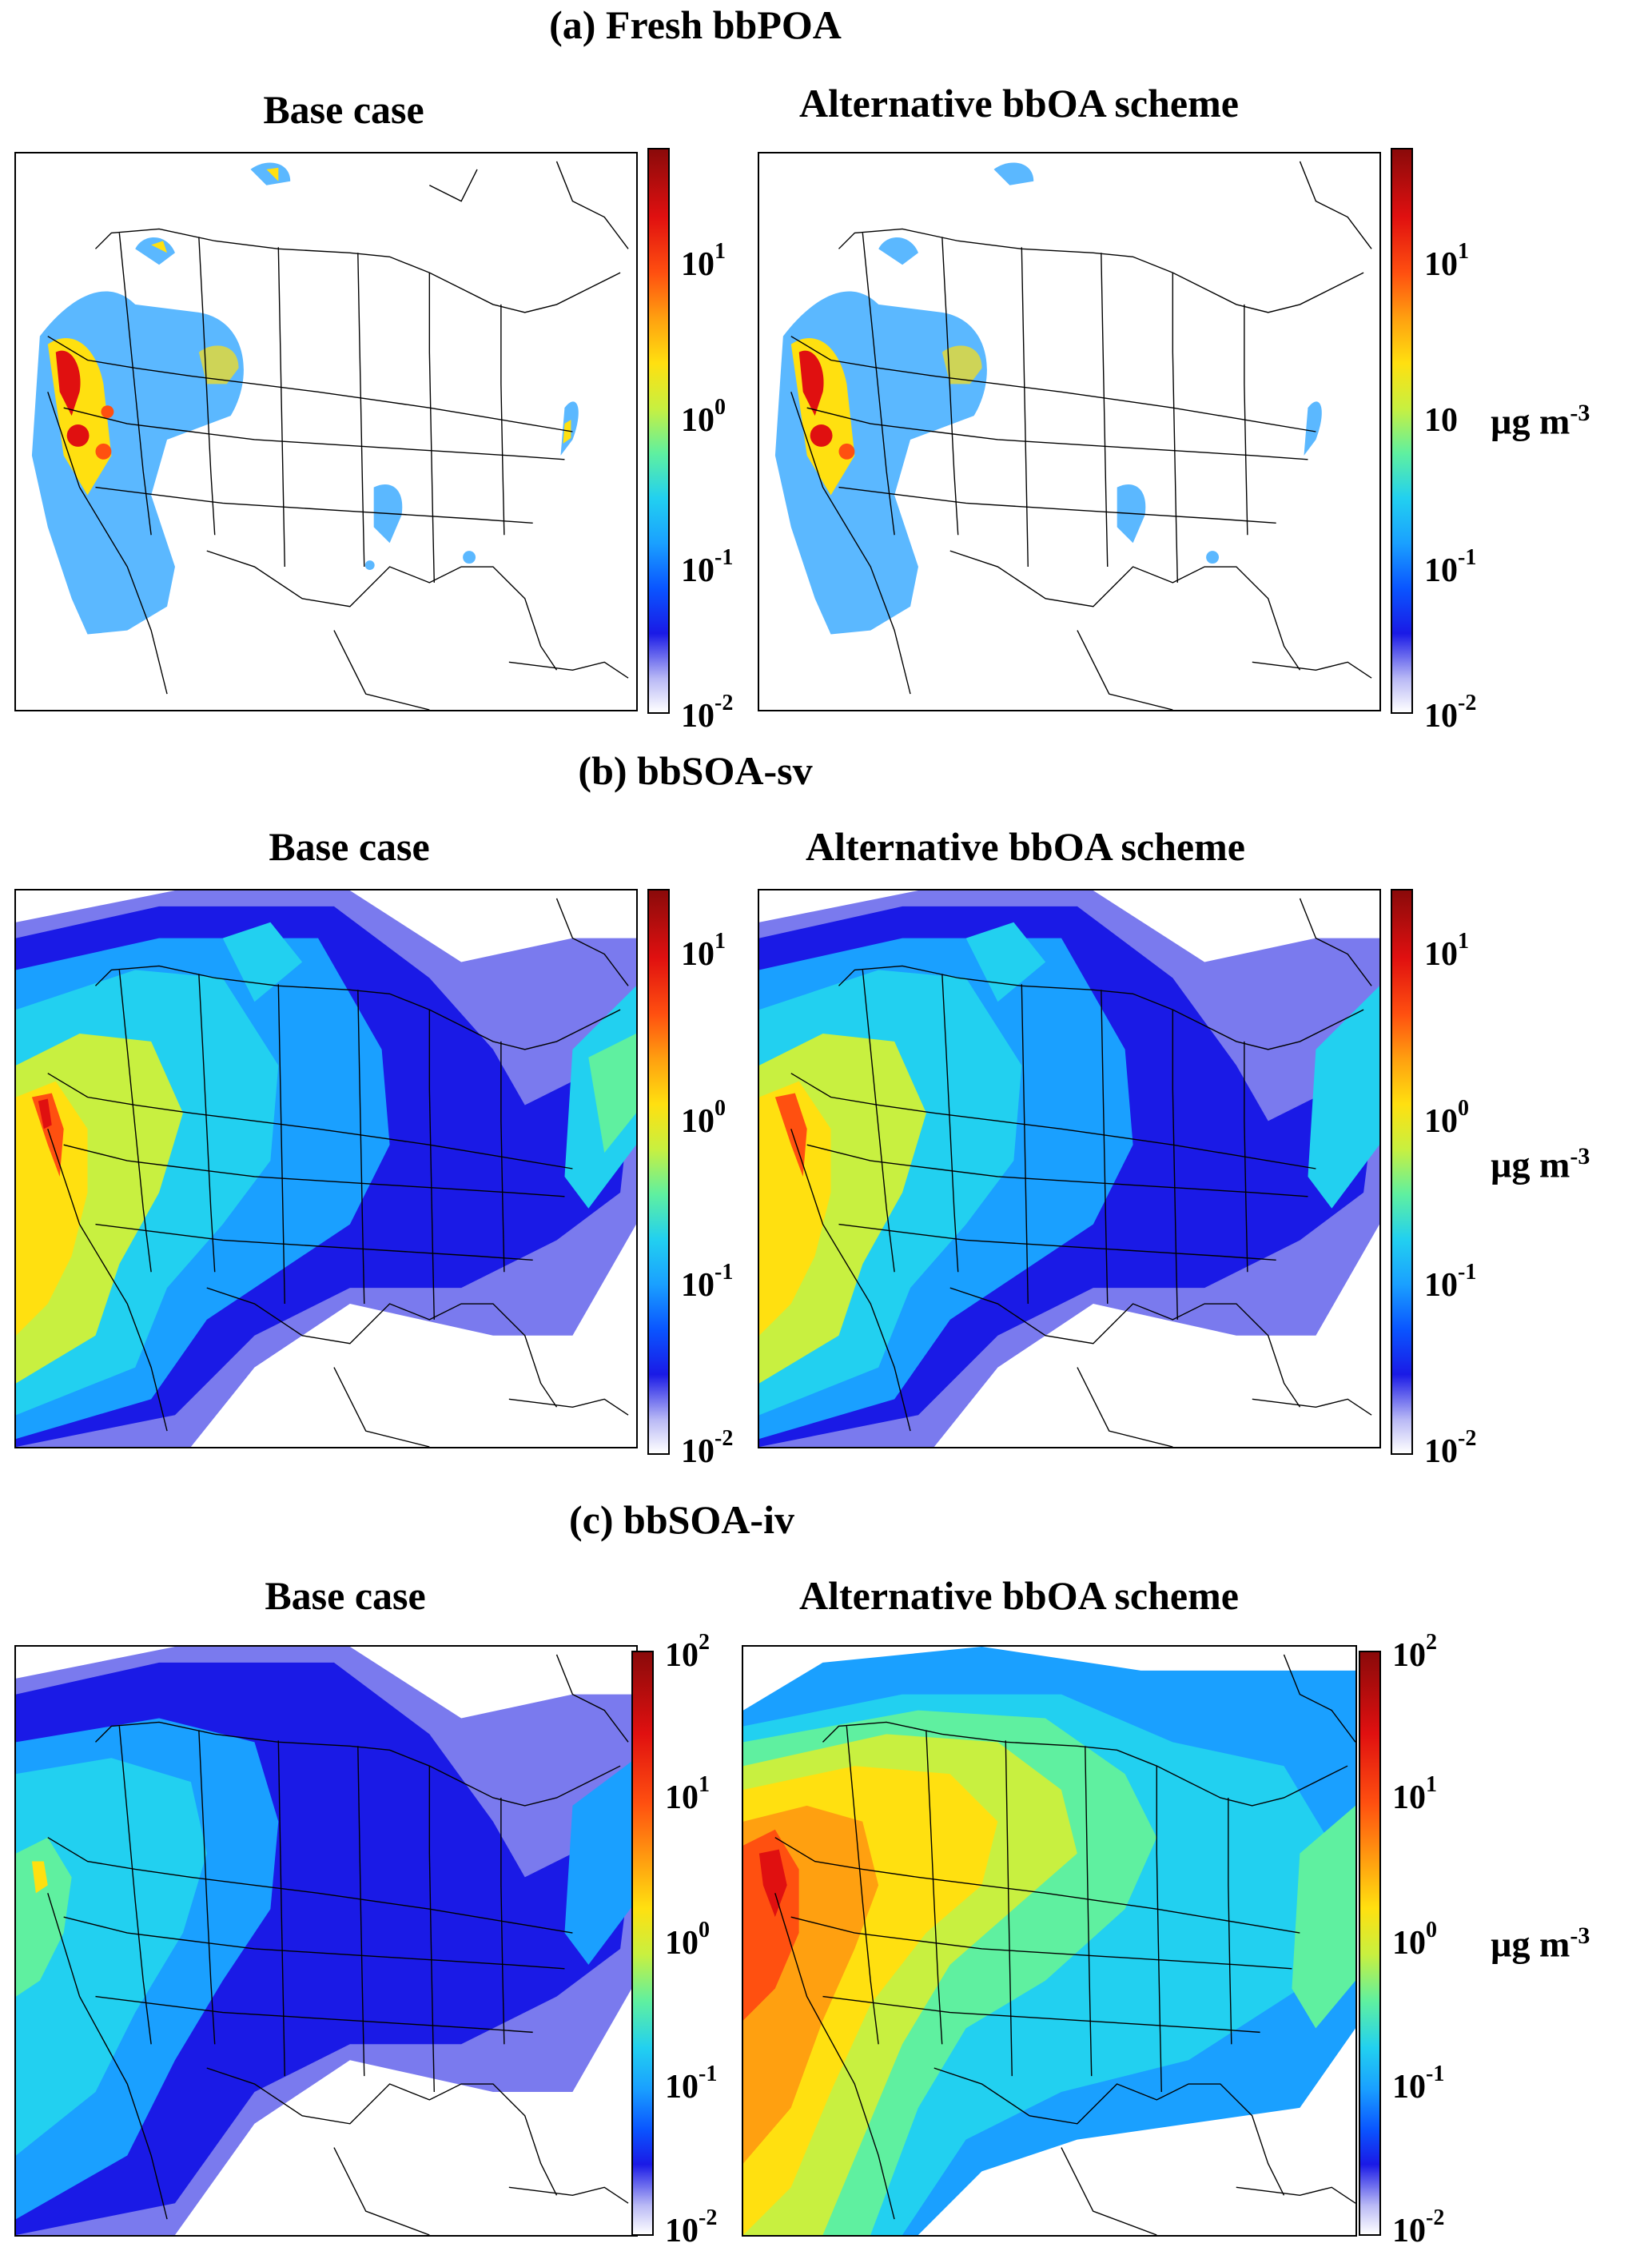 This screenshot has width=1652, height=2255. I want to click on cbar-c-alt-tick-2: 10⁰, so click(1414, 1940).